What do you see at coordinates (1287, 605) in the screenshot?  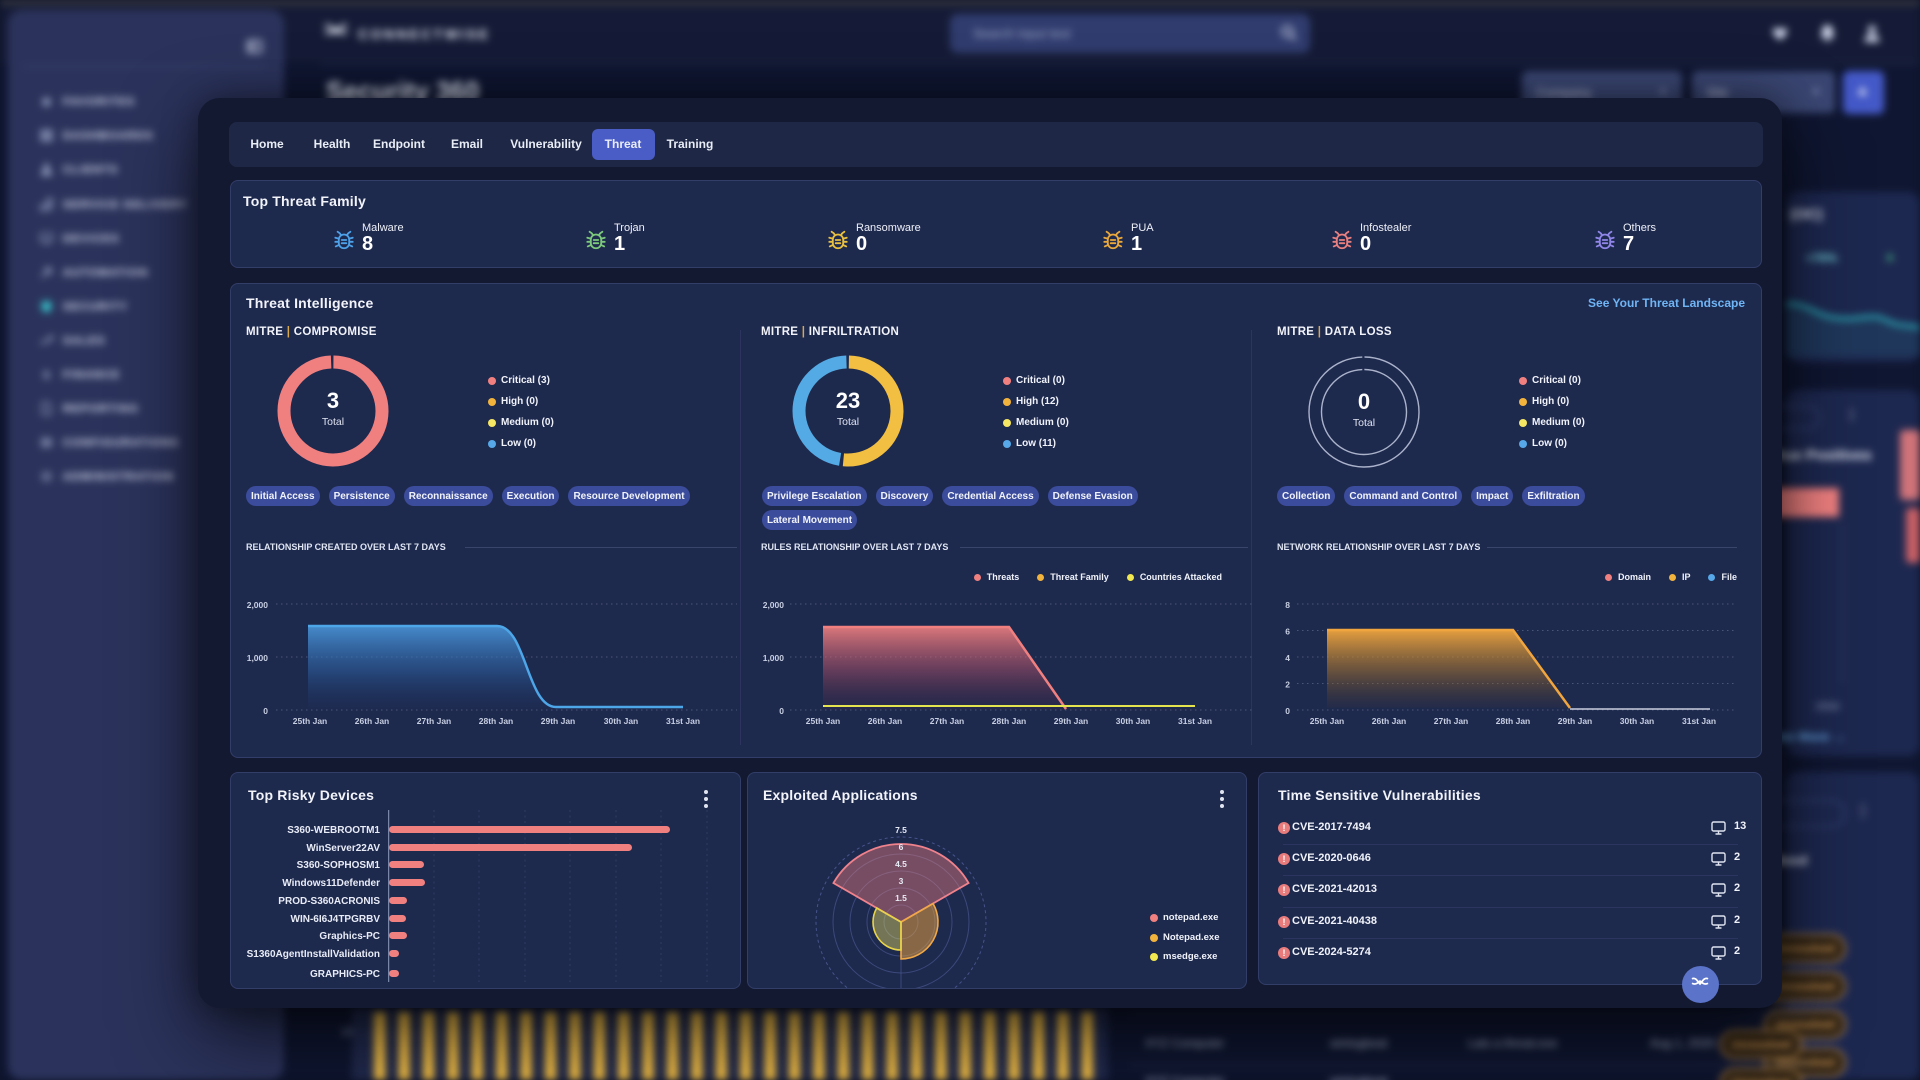 I see `svg-text: 8` at bounding box center [1287, 605].